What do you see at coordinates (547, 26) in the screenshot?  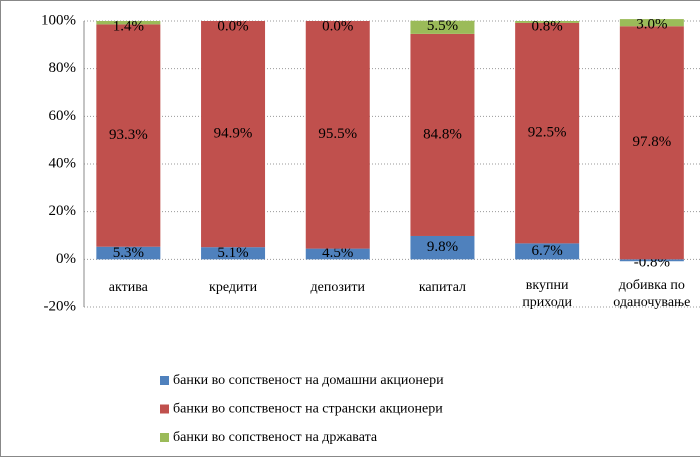 I see `value-label: 0.8%` at bounding box center [547, 26].